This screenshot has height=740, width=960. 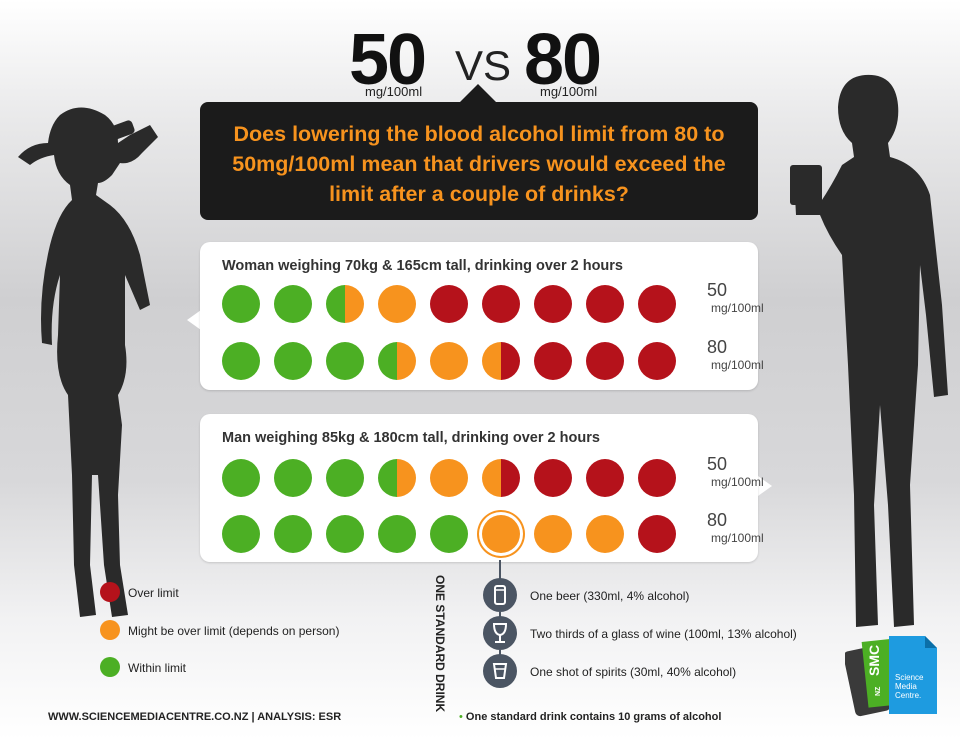 What do you see at coordinates (110, 630) in the screenshot?
I see `legend-maybe-dot` at bounding box center [110, 630].